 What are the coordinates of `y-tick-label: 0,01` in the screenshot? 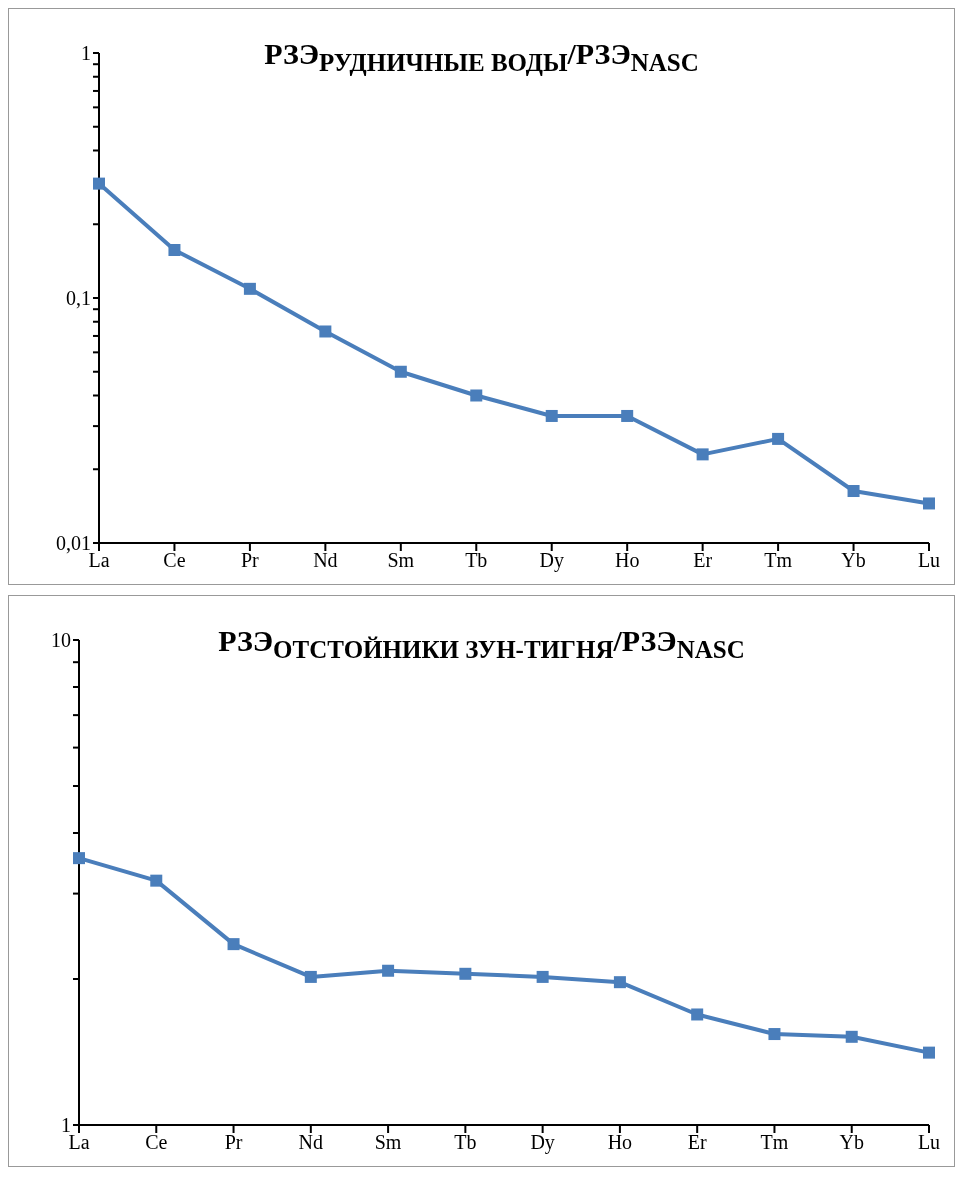 It's located at (73, 543).